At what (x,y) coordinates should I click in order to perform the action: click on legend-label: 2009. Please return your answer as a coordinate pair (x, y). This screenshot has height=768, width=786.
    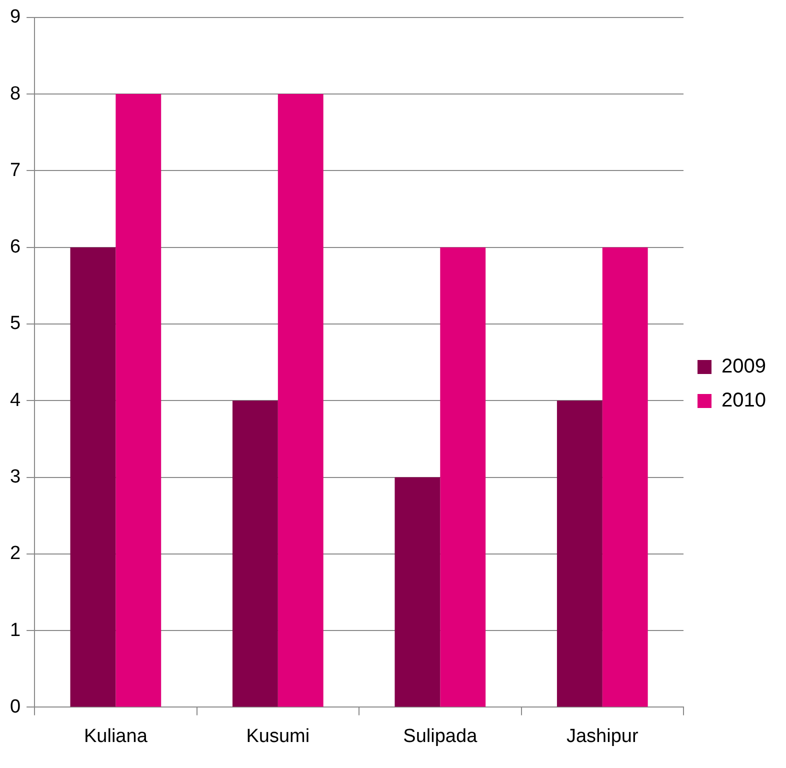
    Looking at the image, I should click on (744, 367).